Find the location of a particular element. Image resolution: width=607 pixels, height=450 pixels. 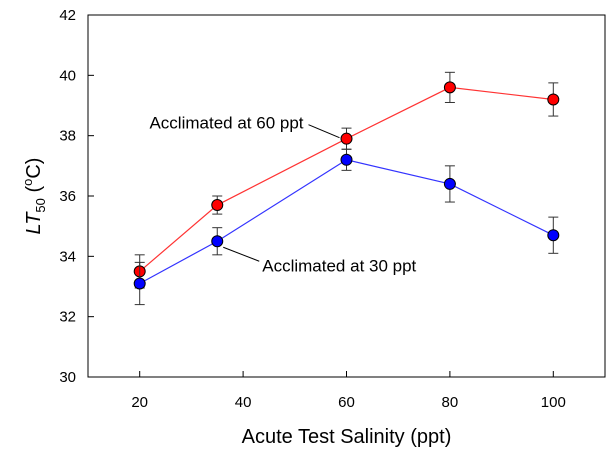

x-tick-label: 80 is located at coordinates (450, 402).